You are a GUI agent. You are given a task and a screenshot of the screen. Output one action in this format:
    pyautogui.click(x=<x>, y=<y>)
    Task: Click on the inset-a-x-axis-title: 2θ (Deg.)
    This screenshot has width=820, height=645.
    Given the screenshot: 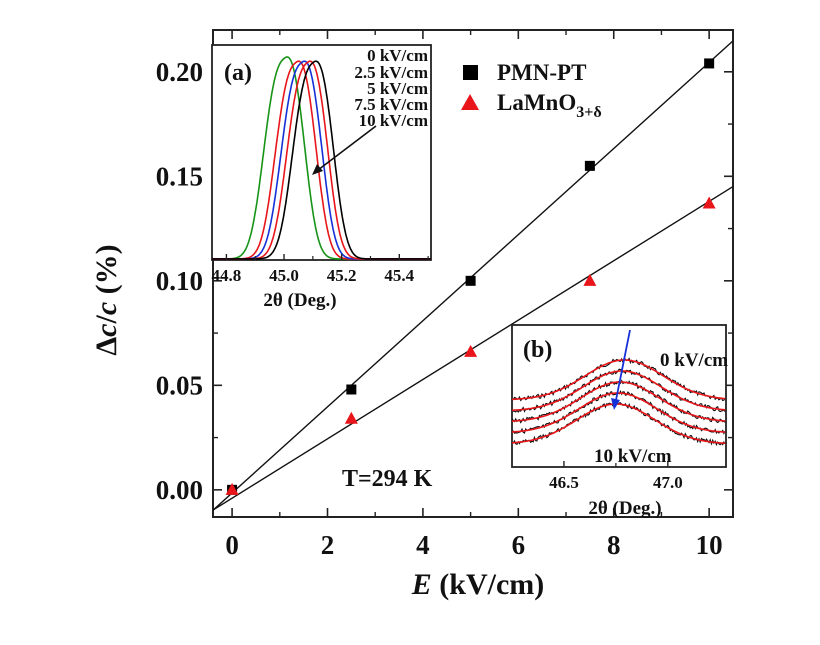 What is the action you would take?
    pyautogui.click(x=299, y=300)
    